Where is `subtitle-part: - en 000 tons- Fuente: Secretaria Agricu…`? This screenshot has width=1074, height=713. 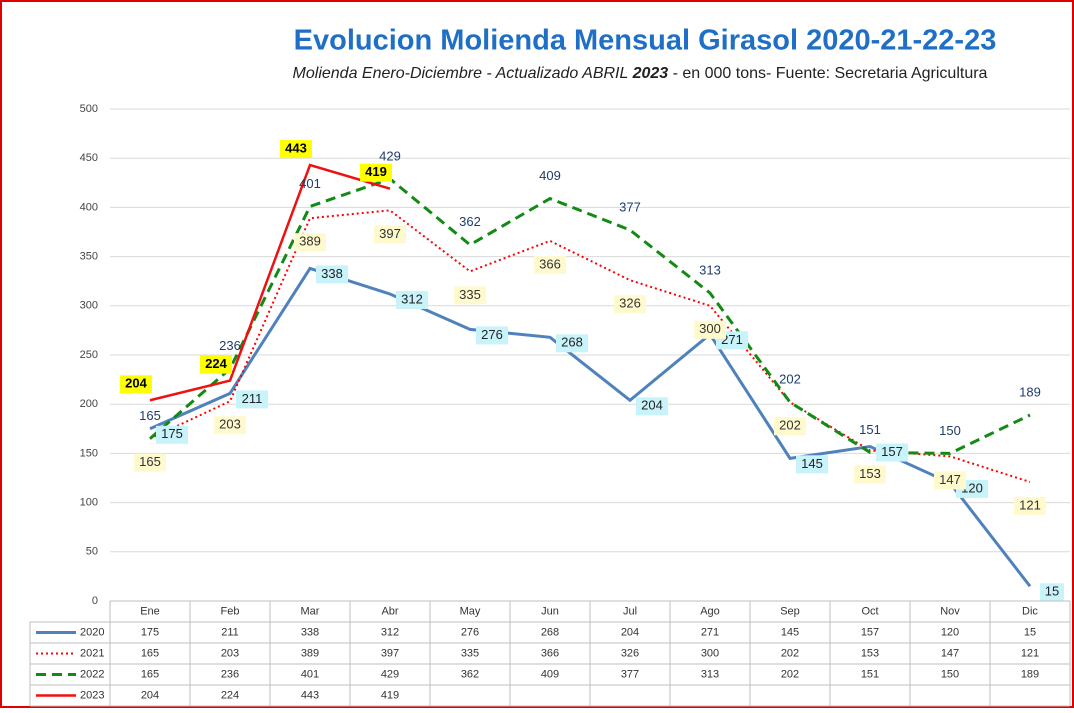 subtitle-part: - en 000 tons- Fuente: Secretaria Agricu… is located at coordinates (827, 73).